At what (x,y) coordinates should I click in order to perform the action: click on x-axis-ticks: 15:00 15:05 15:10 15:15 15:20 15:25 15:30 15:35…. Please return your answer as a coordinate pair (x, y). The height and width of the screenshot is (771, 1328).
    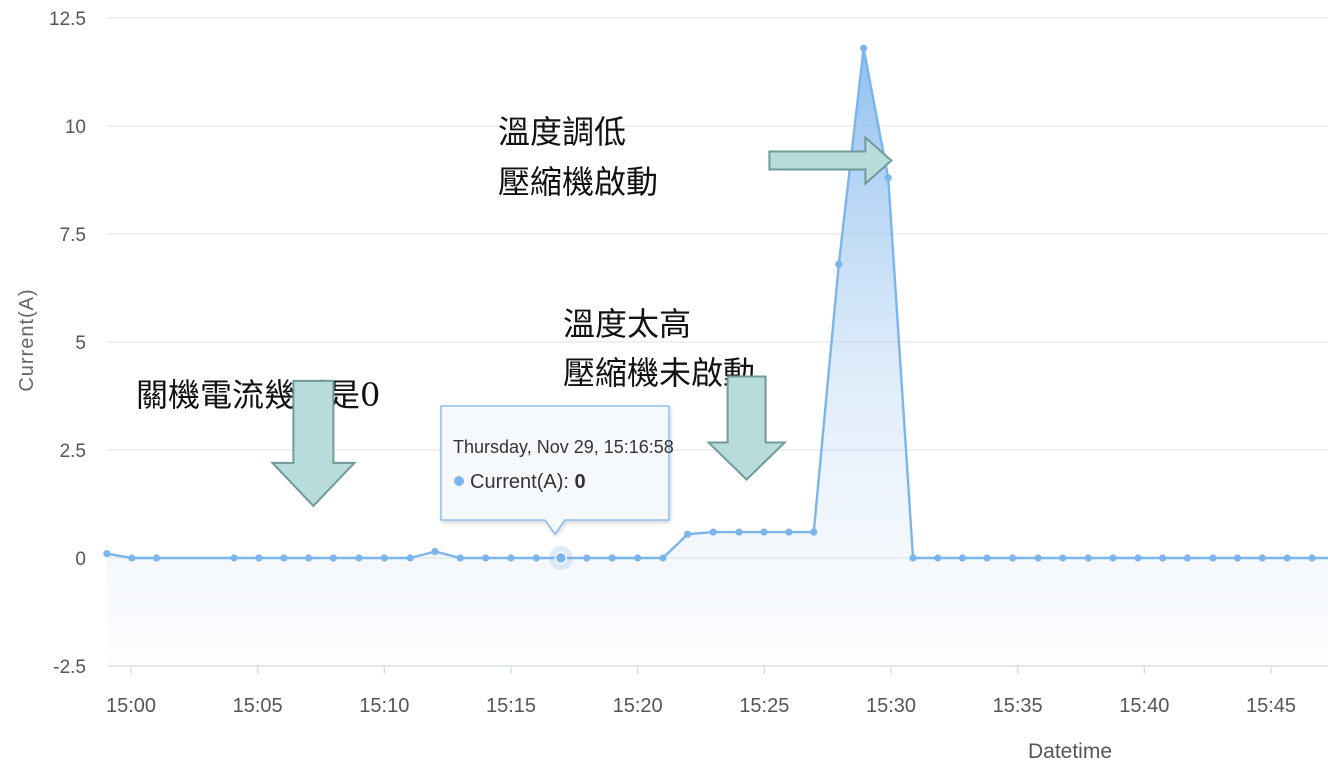
    Looking at the image, I should click on (701, 691).